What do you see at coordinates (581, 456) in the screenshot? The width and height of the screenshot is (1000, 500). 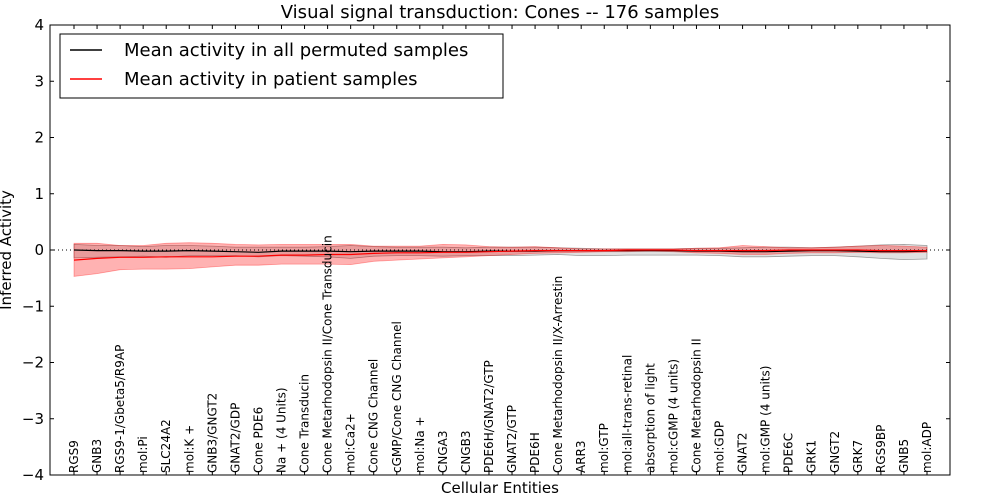 I see `x-category-label: ARR3` at bounding box center [581, 456].